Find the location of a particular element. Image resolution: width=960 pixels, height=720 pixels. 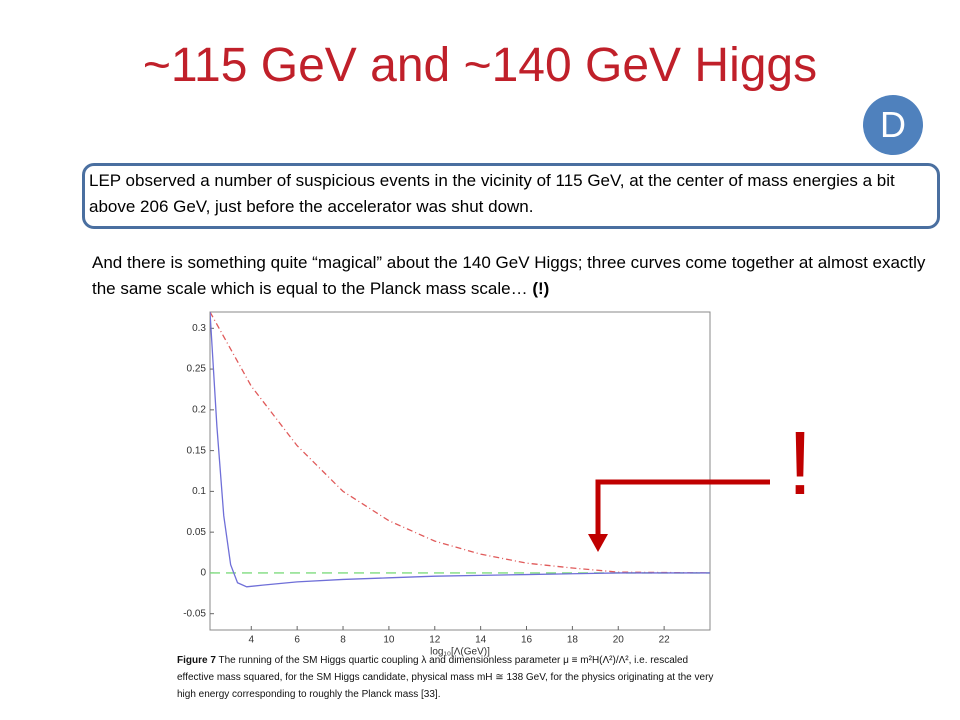

arrow-head is located at coordinates (598, 543).